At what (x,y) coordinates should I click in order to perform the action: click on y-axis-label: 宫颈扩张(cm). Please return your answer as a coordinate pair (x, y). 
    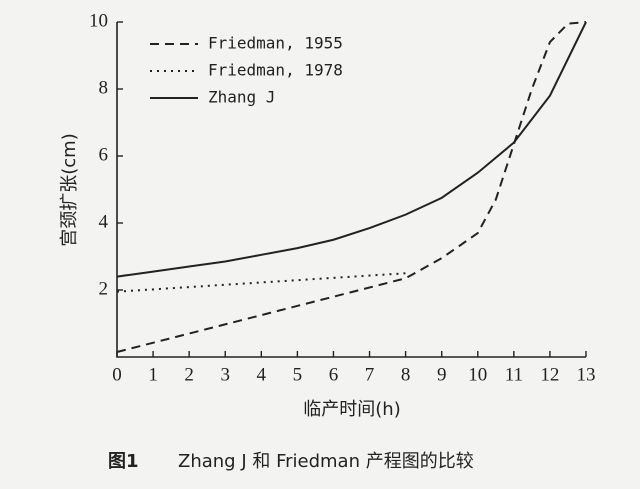
    Looking at the image, I should click on (69, 189).